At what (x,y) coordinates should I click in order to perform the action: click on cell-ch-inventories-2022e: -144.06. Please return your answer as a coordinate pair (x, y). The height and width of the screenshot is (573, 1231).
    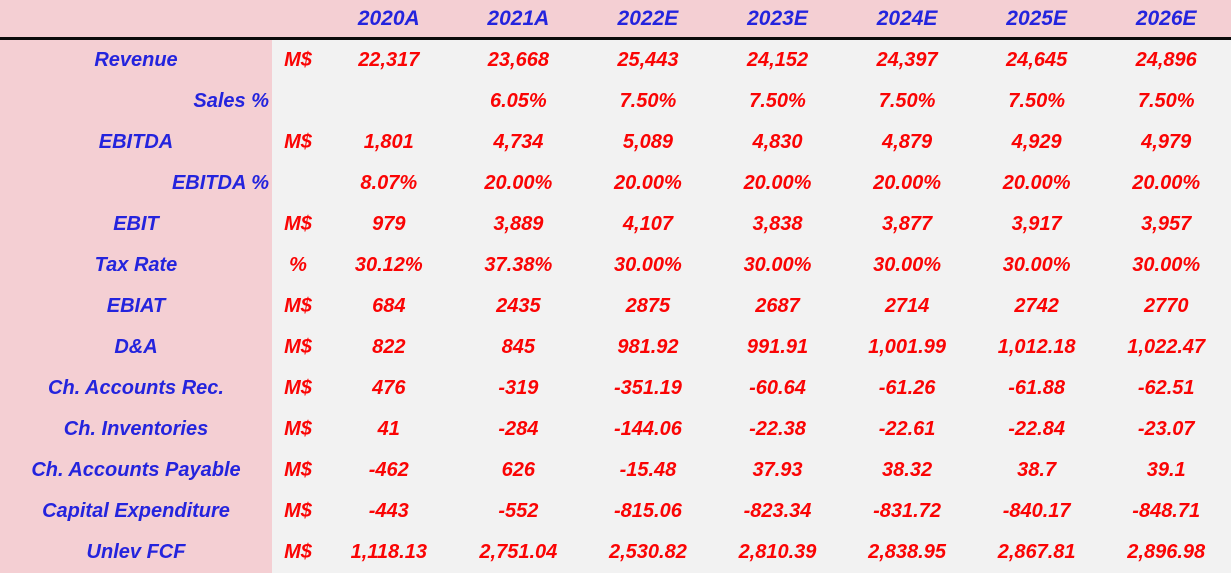
    Looking at the image, I should click on (648, 429).